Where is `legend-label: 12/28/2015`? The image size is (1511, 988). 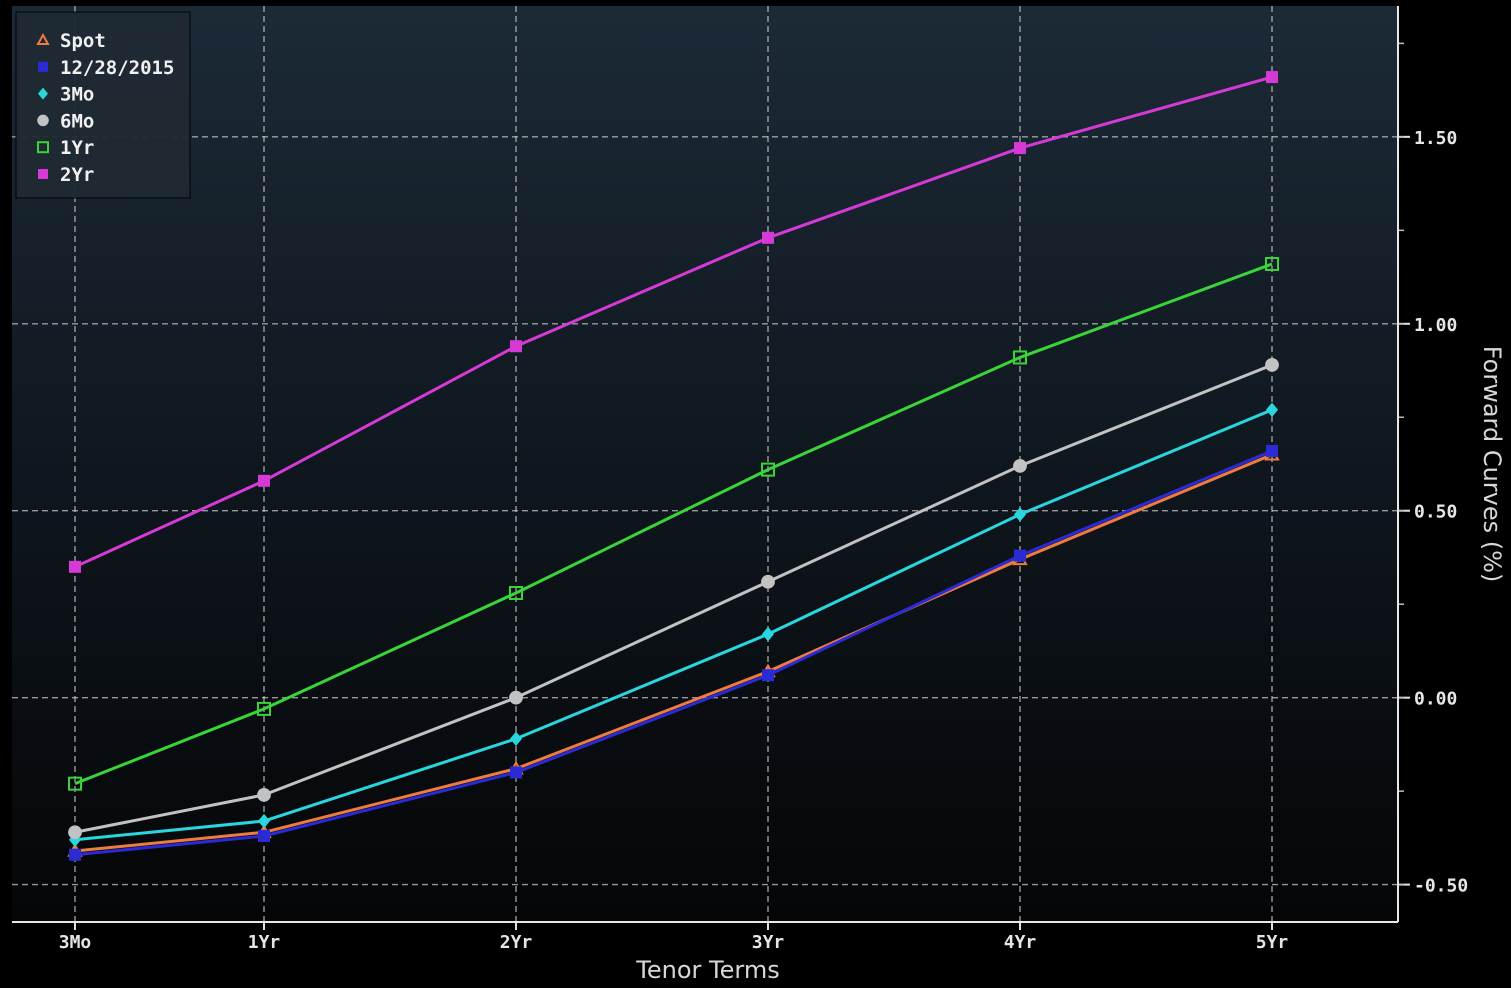 legend-label: 12/28/2015 is located at coordinates (117, 68).